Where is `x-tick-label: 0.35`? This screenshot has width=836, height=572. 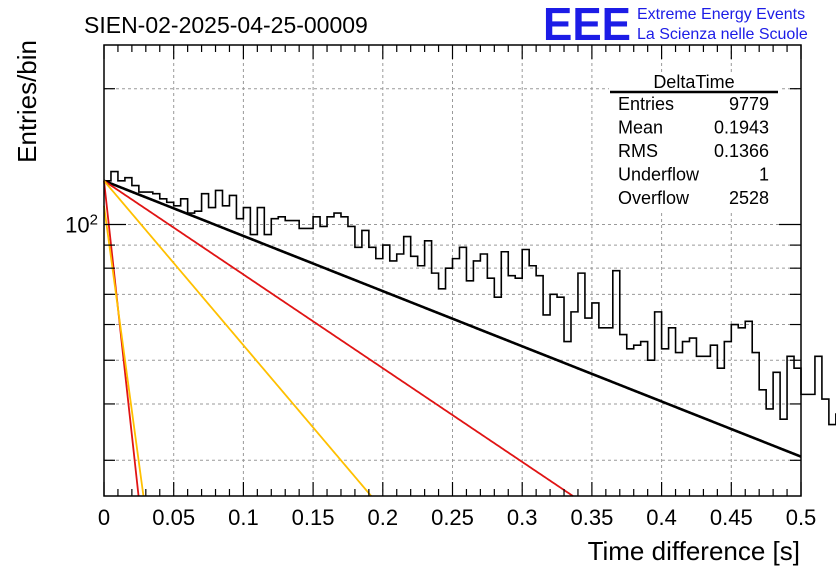
x-tick-label: 0.35 is located at coordinates (591, 517).